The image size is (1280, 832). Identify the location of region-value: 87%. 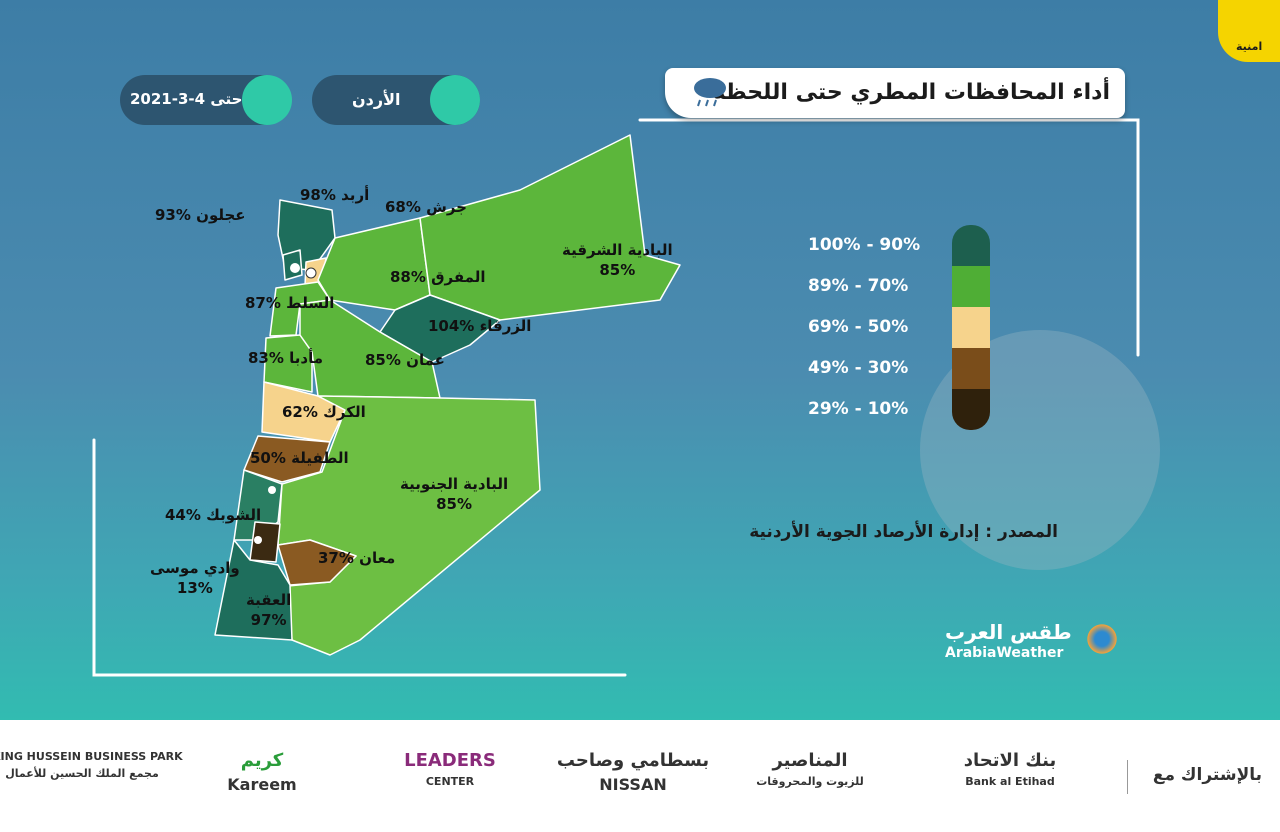
(263, 303).